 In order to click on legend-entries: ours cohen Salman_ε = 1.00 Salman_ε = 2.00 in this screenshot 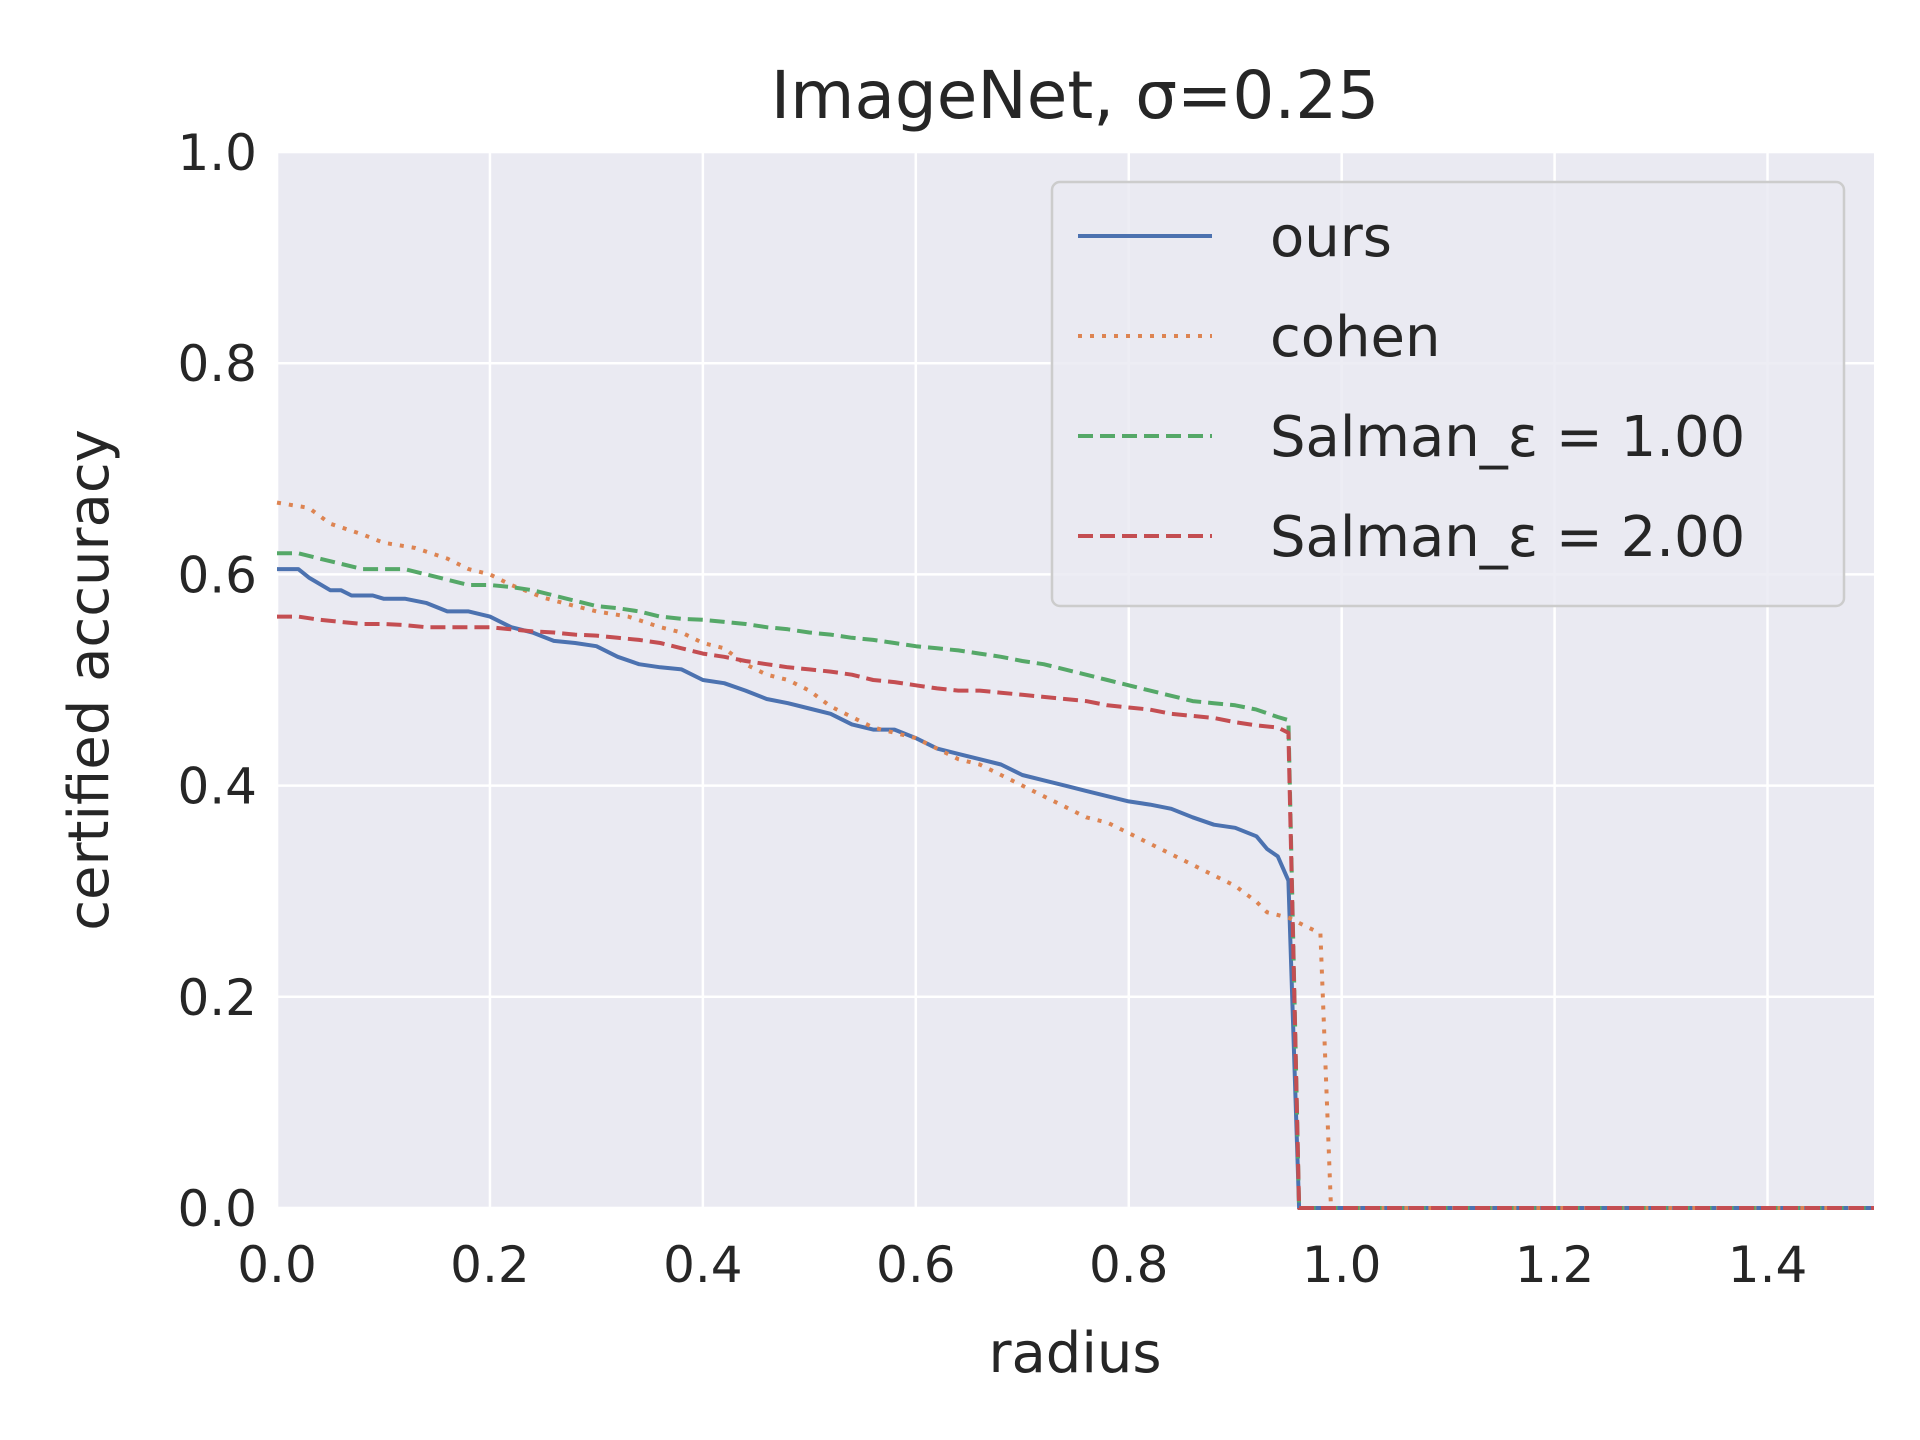, I will do `click(1411, 387)`.